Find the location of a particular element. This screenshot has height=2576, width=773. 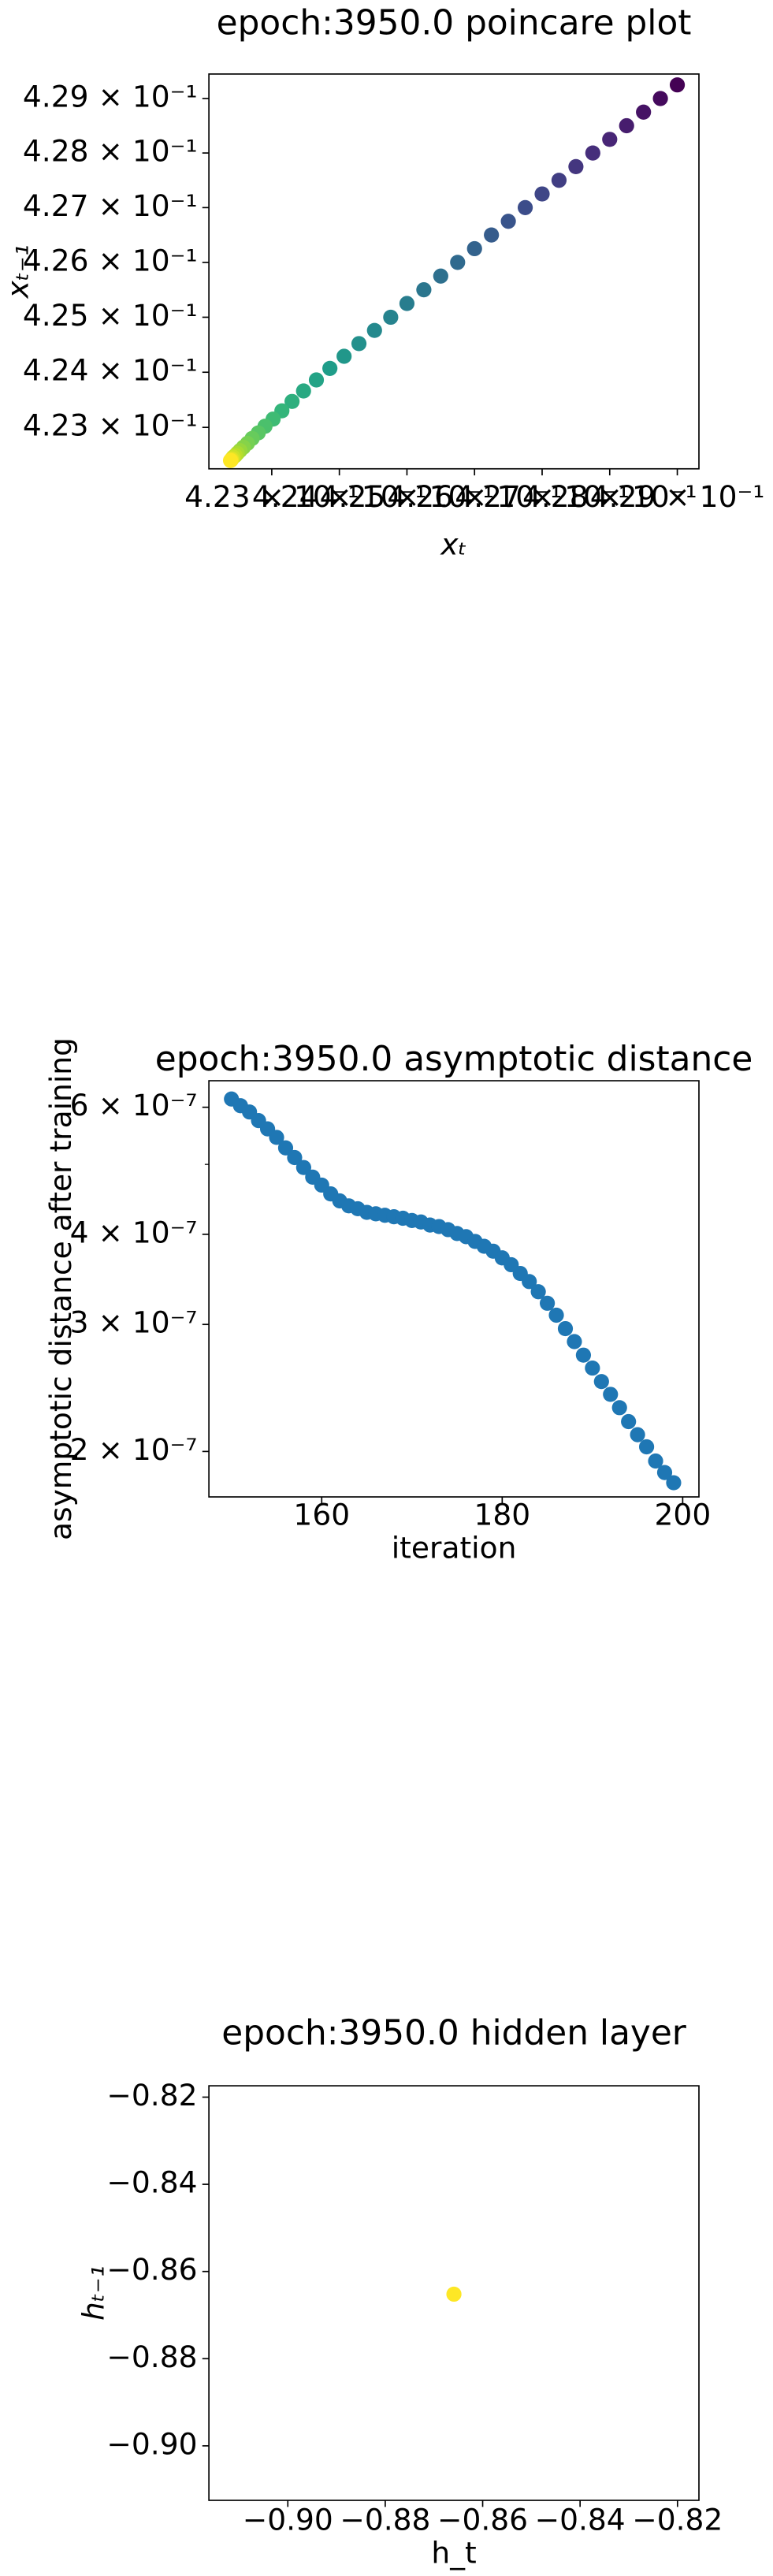

x-tick-label: 160 is located at coordinates (322, 1515).